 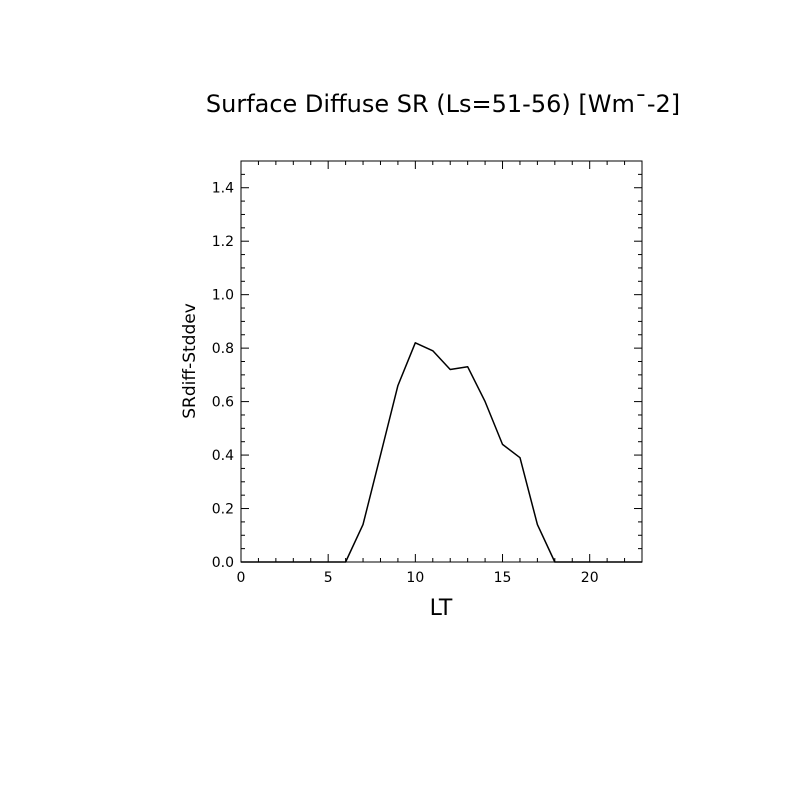 I want to click on x-tick-label: 20, so click(x=590, y=578).